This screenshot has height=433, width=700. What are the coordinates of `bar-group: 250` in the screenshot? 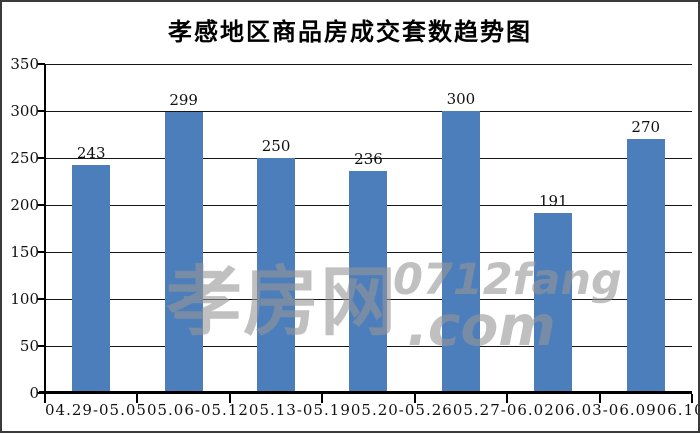 It's located at (276, 228).